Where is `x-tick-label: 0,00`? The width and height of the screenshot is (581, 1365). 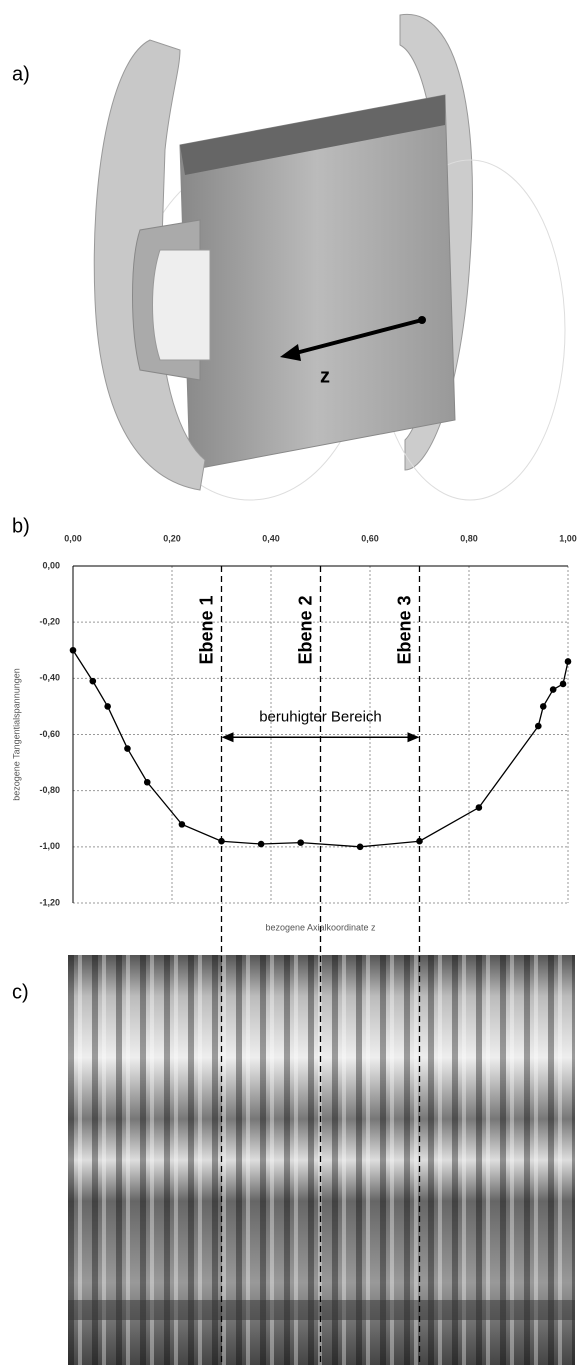
x-tick-label: 0,00 is located at coordinates (73, 538).